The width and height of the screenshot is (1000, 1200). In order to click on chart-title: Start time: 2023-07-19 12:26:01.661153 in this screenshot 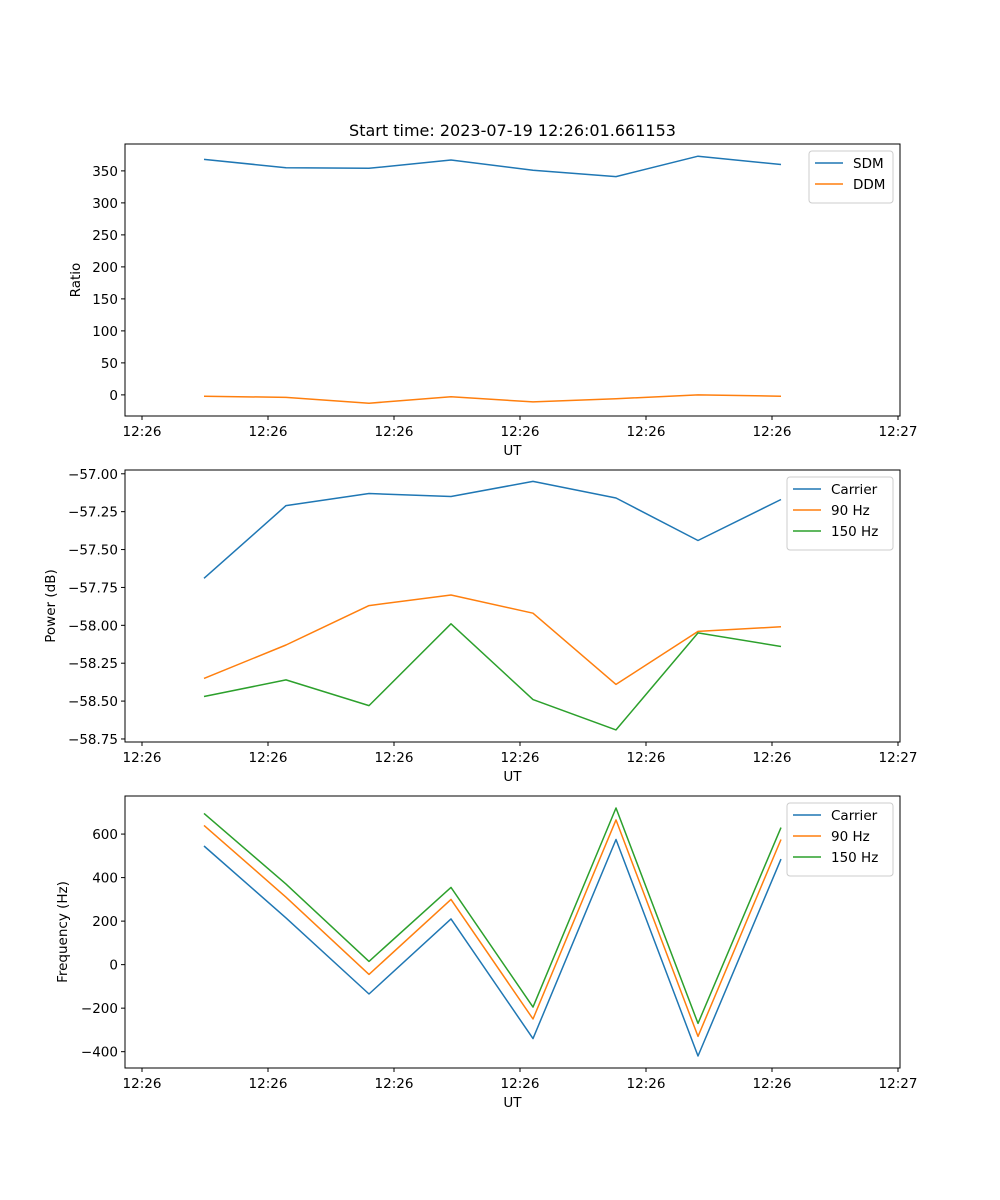, I will do `click(512, 130)`.